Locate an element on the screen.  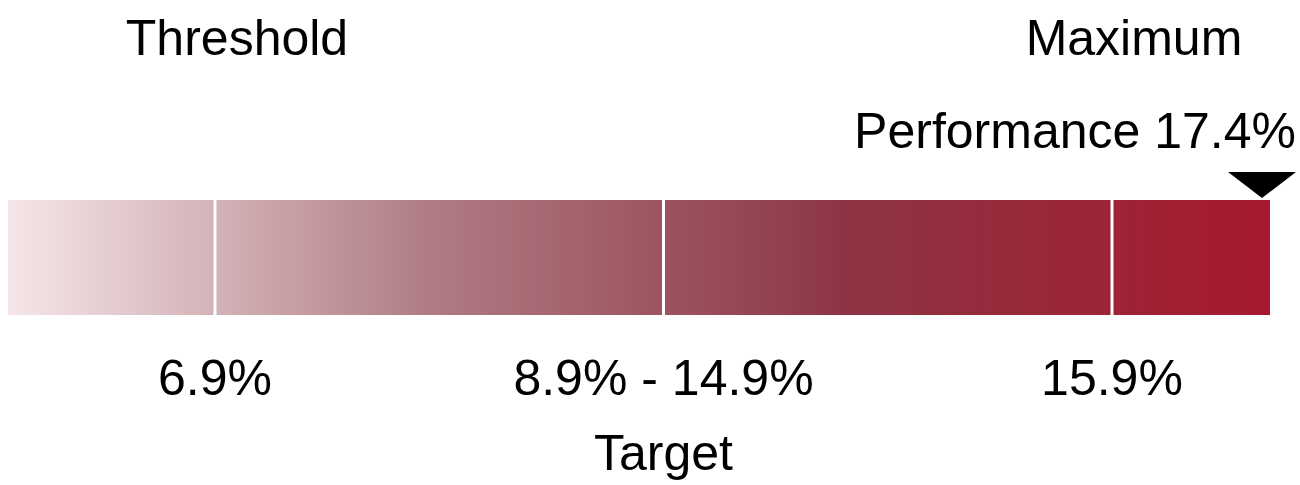
data-label: 6.9% is located at coordinates (215, 378).